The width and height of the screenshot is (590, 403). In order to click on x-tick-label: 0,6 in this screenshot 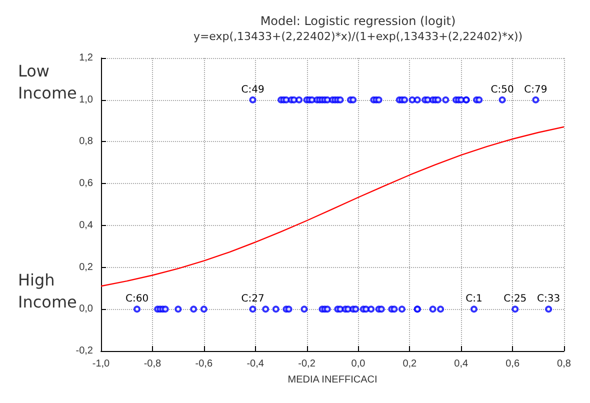, I will do `click(513, 364)`.